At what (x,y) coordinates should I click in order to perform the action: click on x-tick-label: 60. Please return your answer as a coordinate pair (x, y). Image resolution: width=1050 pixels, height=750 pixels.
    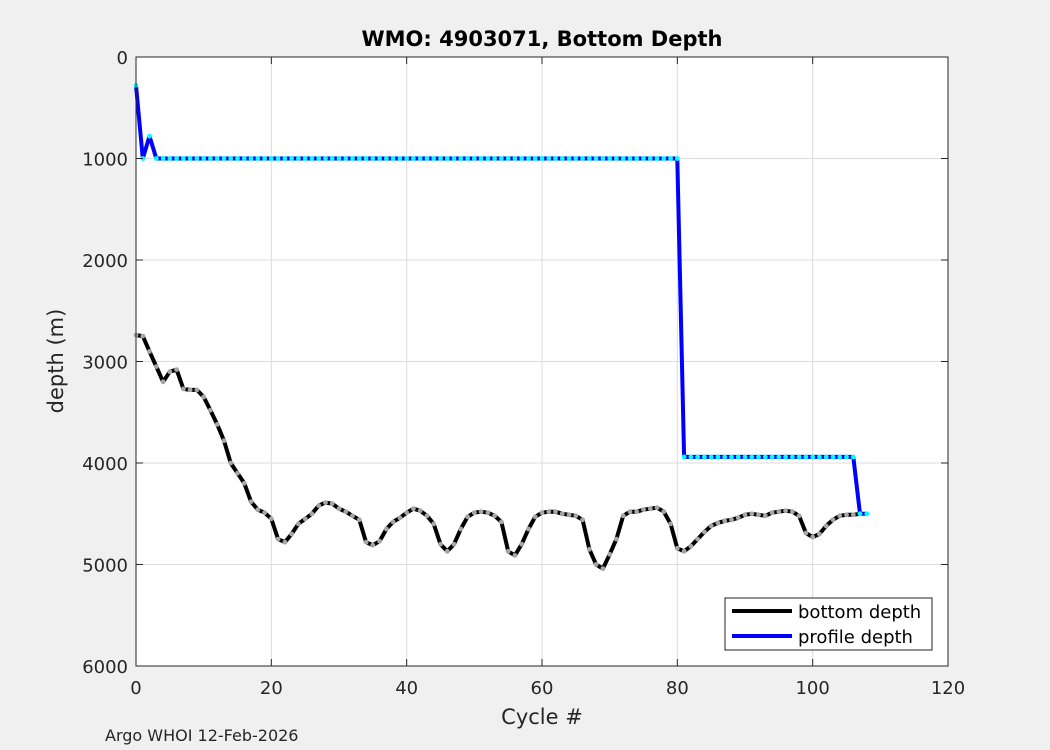
    Looking at the image, I should click on (542, 688).